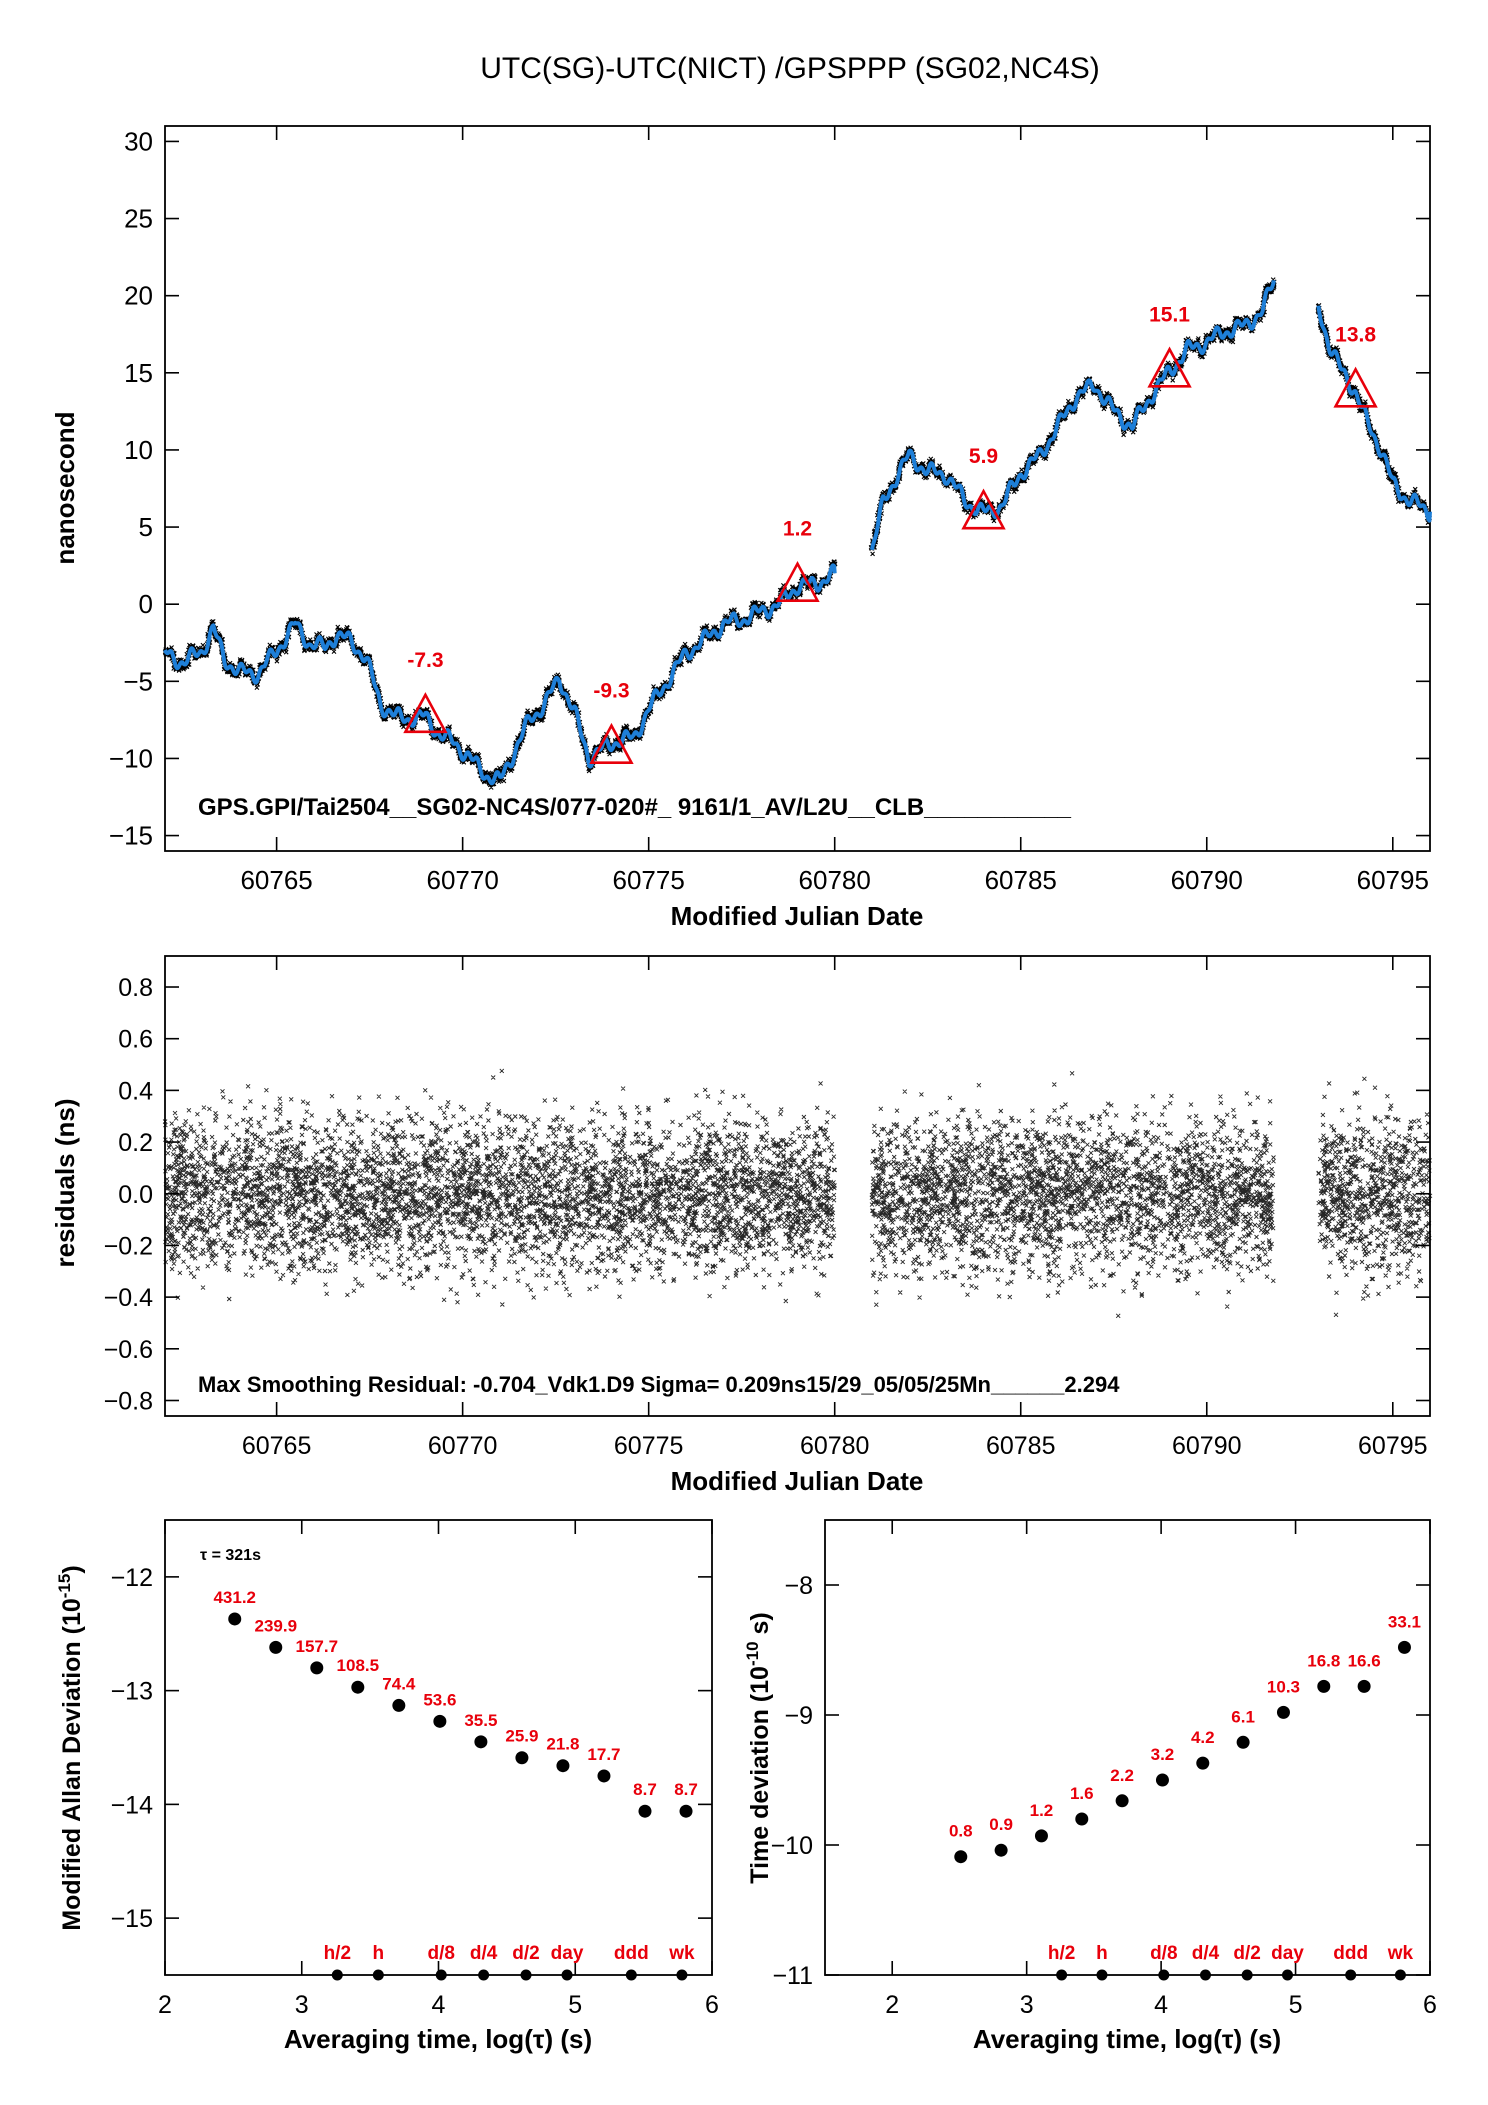 This screenshot has width=1488, height=2105. What do you see at coordinates (1163, 1953) in the screenshot?
I see `tdev-ref-label: d/8` at bounding box center [1163, 1953].